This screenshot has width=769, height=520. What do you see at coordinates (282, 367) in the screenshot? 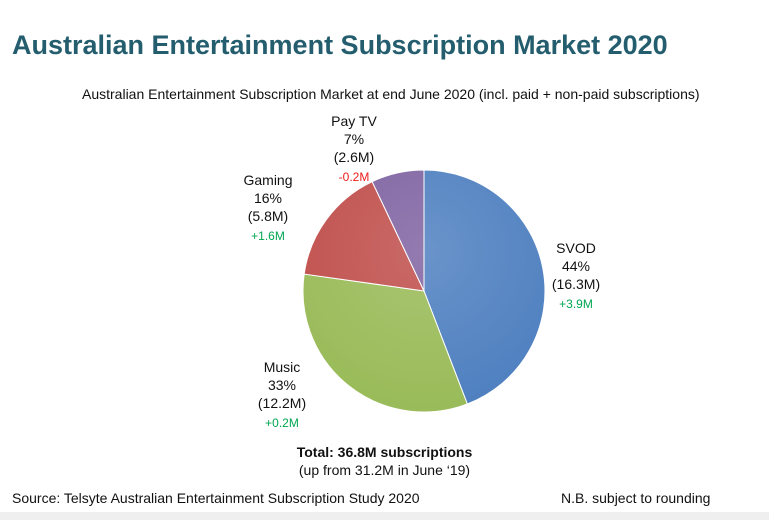
I see `slice-name: Music` at bounding box center [282, 367].